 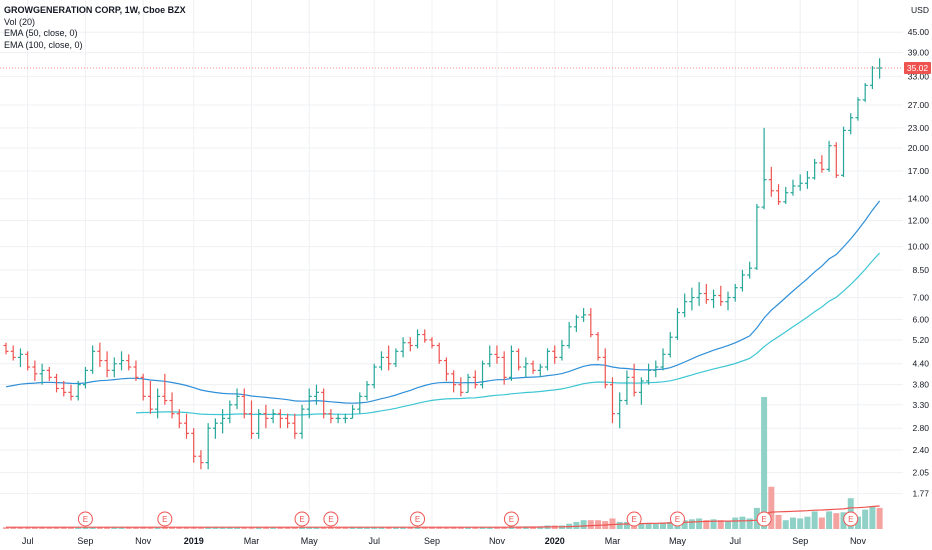 I want to click on y-tick-label: 4.40, so click(x=920, y=364).